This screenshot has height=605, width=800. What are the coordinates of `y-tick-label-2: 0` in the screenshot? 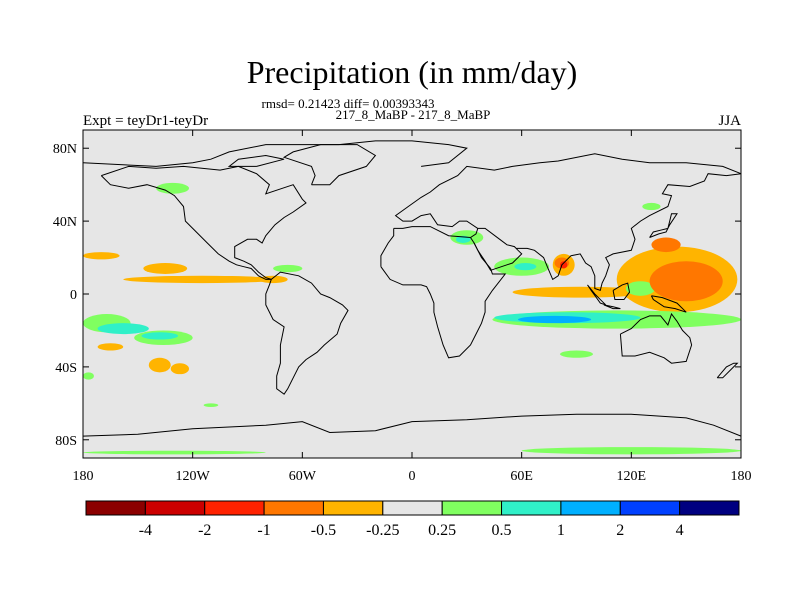 It's located at (73, 295).